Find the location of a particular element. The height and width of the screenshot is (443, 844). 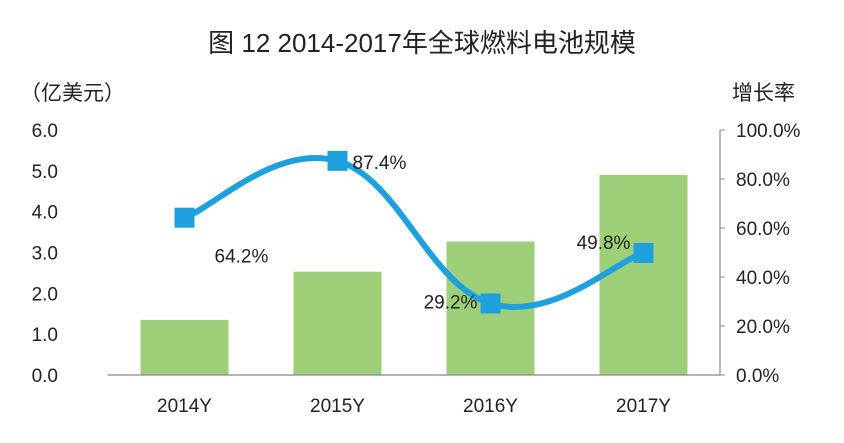

y2-tick-label: 40.0% is located at coordinates (763, 278).